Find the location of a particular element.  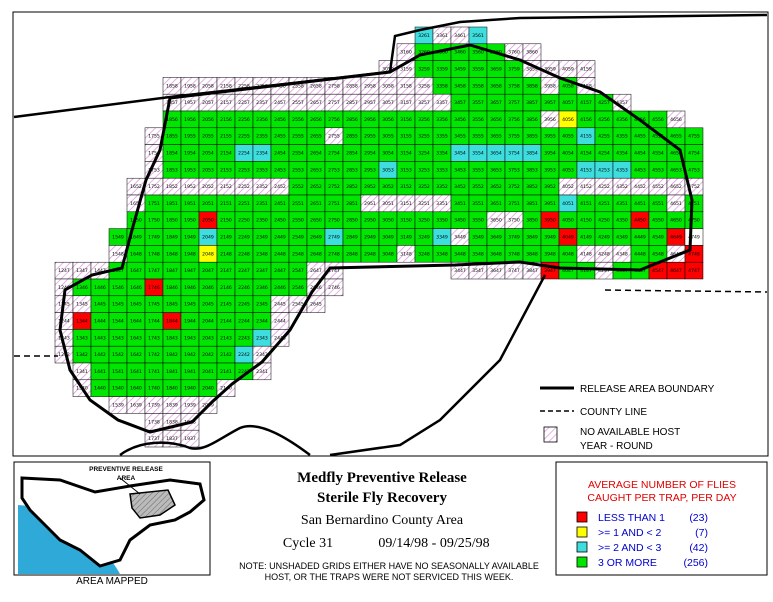

legend-label: 3 OR MORE is located at coordinates (627, 563).